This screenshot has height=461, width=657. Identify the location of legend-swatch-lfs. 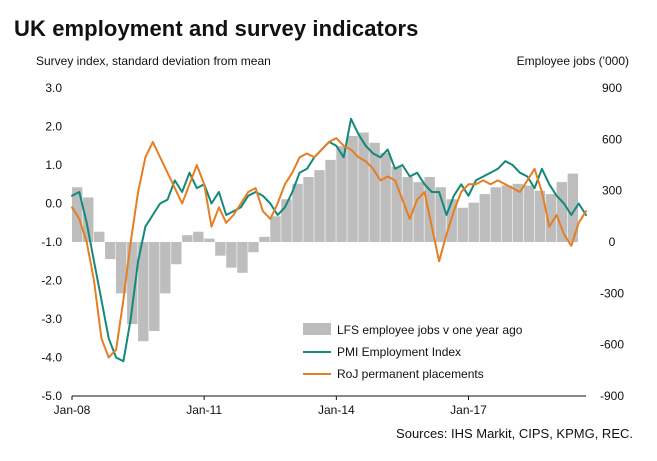
(317, 329).